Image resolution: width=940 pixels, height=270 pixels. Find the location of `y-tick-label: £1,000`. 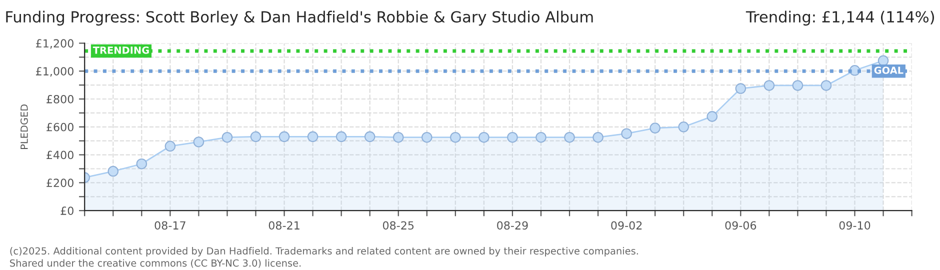

y-tick-label: £1,000 is located at coordinates (55, 72).